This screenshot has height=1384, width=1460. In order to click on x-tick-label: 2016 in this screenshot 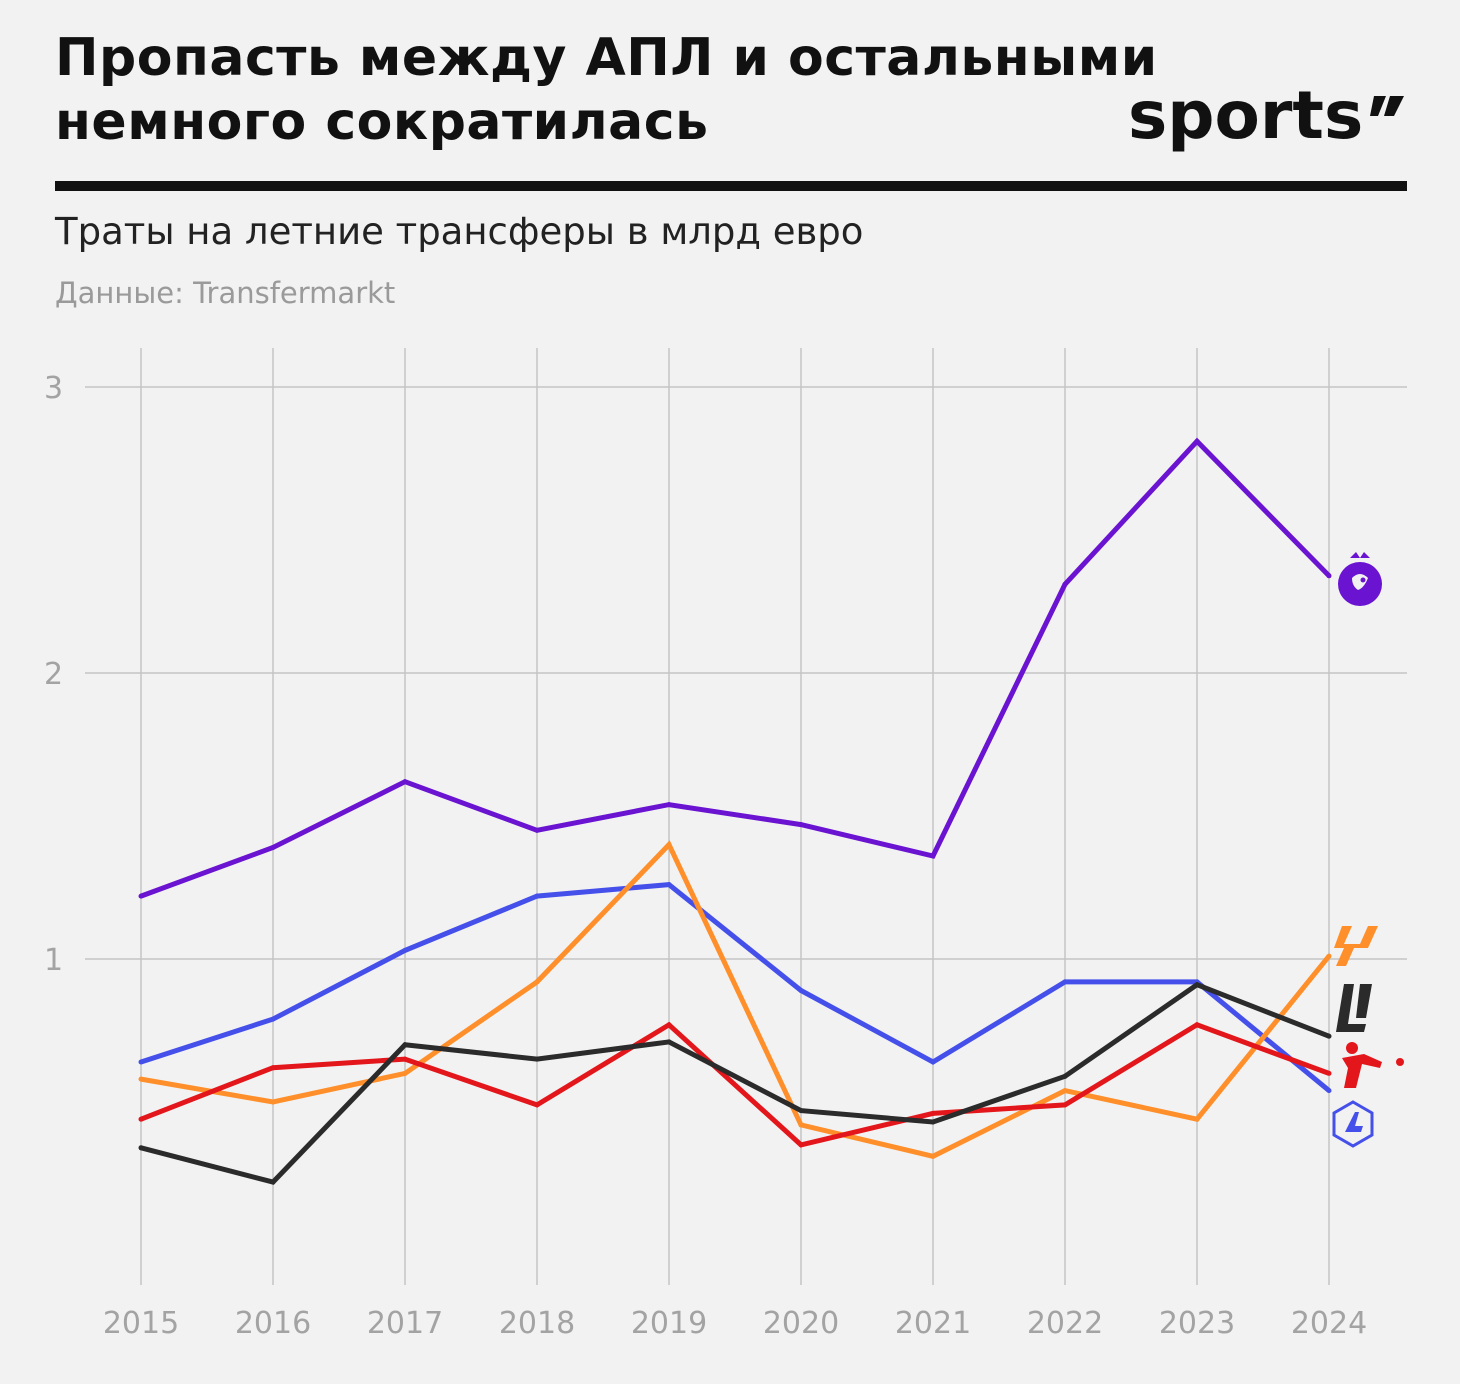, I will do `click(273, 1323)`.